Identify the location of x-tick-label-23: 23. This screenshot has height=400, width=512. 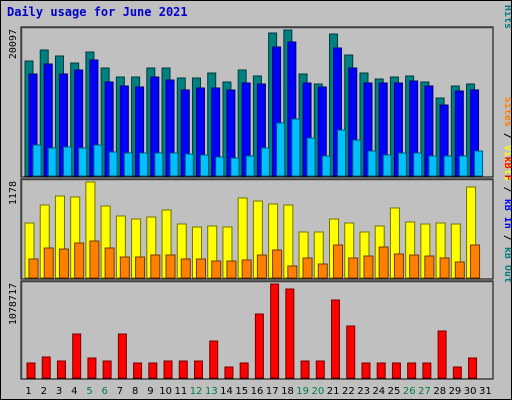
(363, 391).